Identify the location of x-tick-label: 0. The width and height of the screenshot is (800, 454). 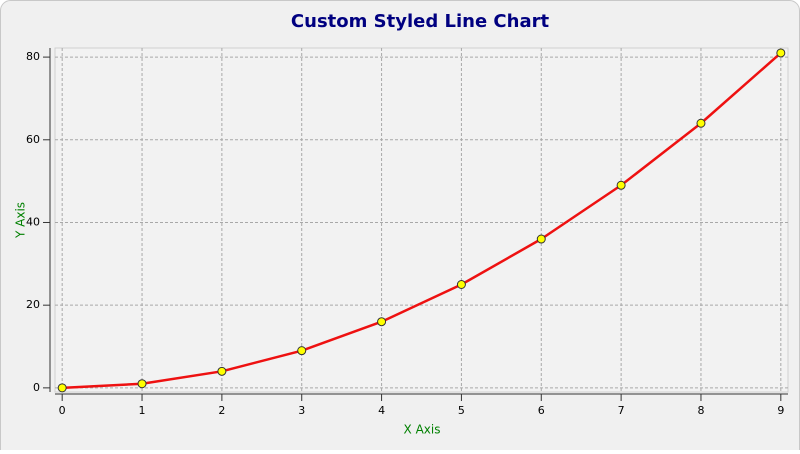
(62, 410).